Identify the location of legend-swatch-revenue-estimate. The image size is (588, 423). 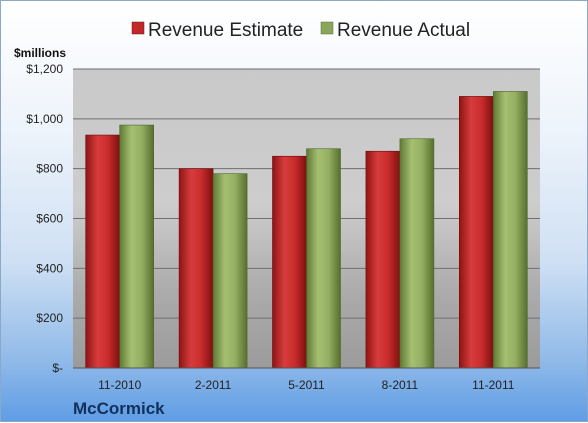
(138, 28).